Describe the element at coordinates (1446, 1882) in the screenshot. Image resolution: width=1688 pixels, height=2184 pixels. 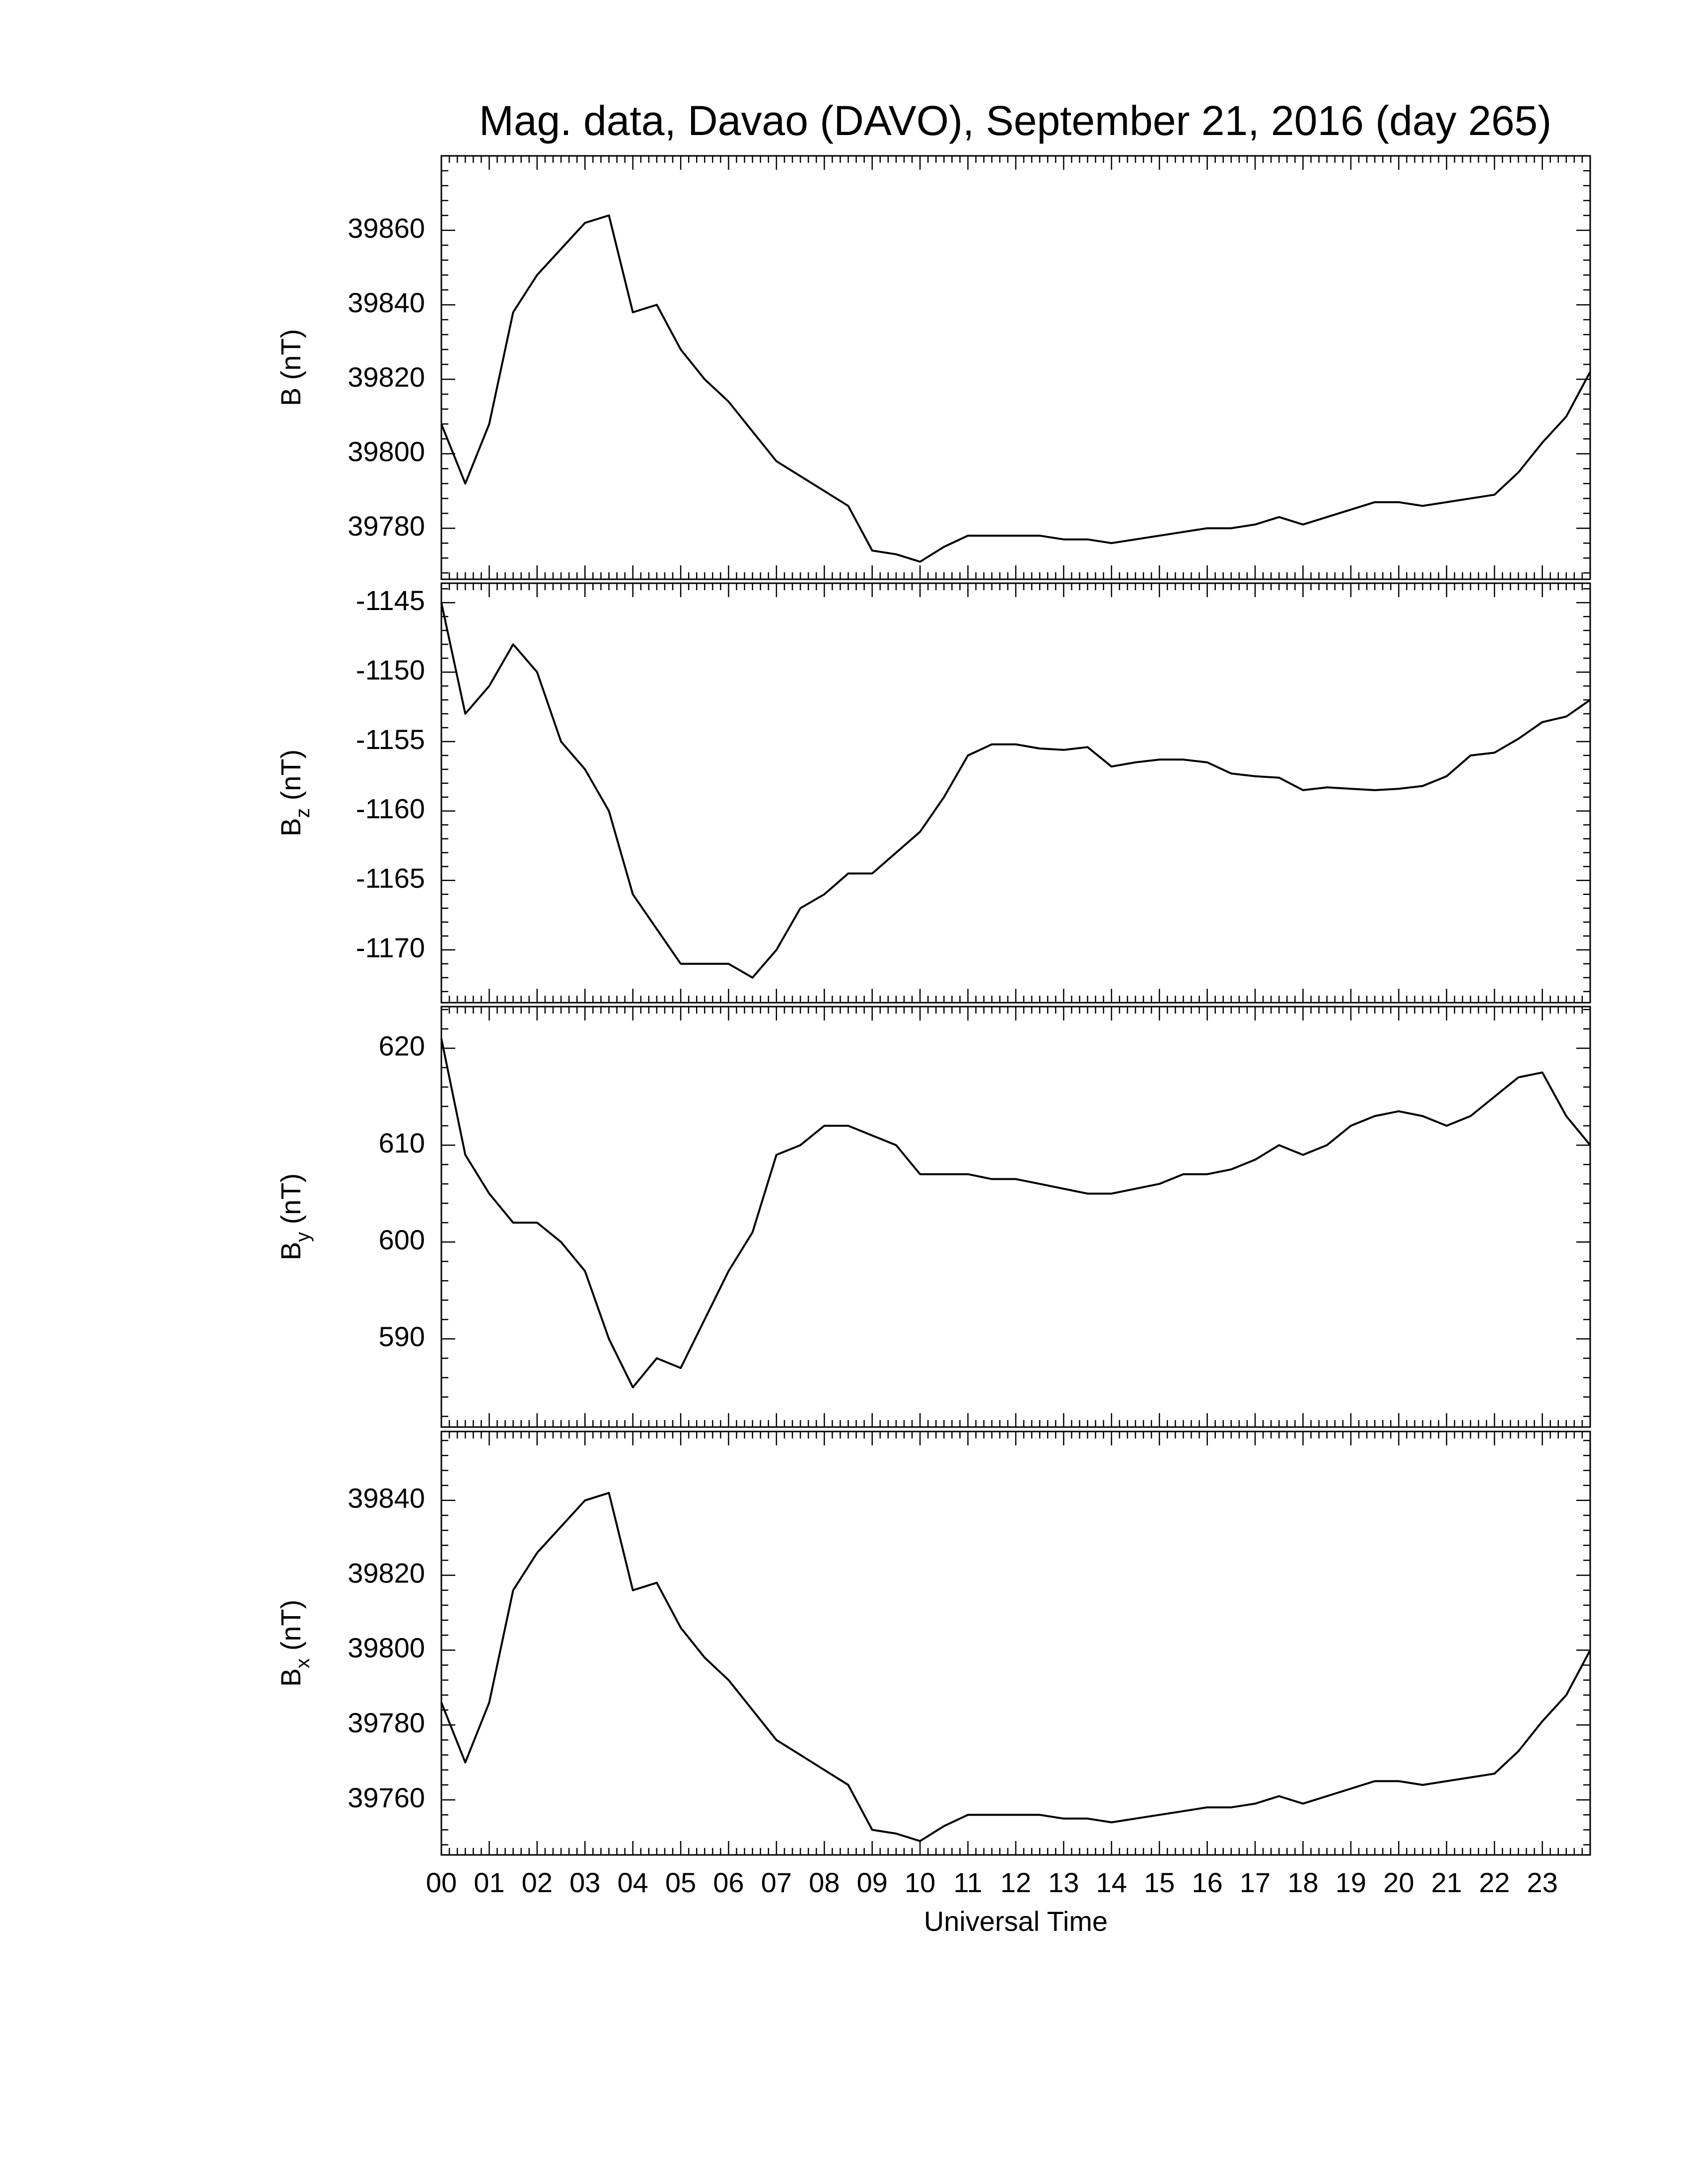
I see `x-tick-label: 21` at that location.